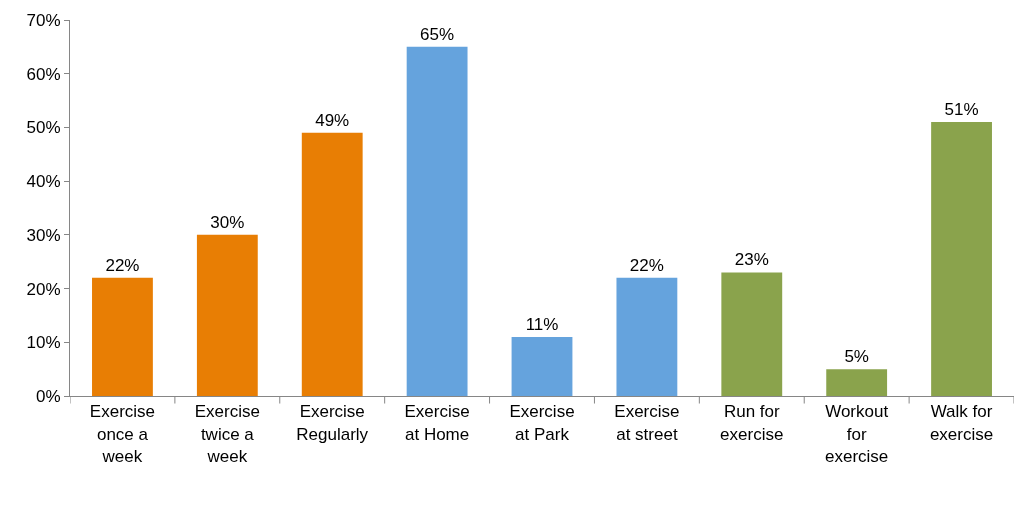  What do you see at coordinates (751, 260) in the screenshot?
I see `data-label: 23%` at bounding box center [751, 260].